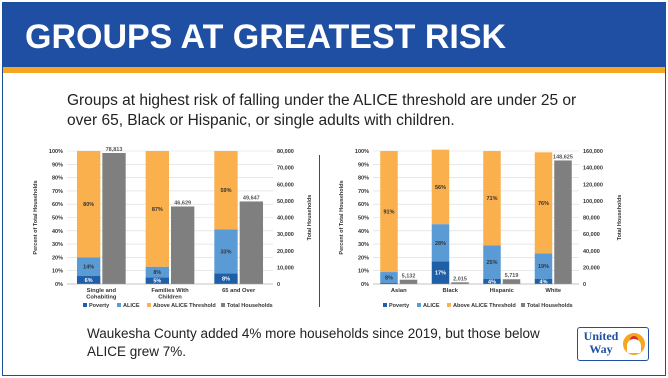  Describe the element at coordinates (512, 276) in the screenshot. I see `data-label-total-households: 5,719` at that location.